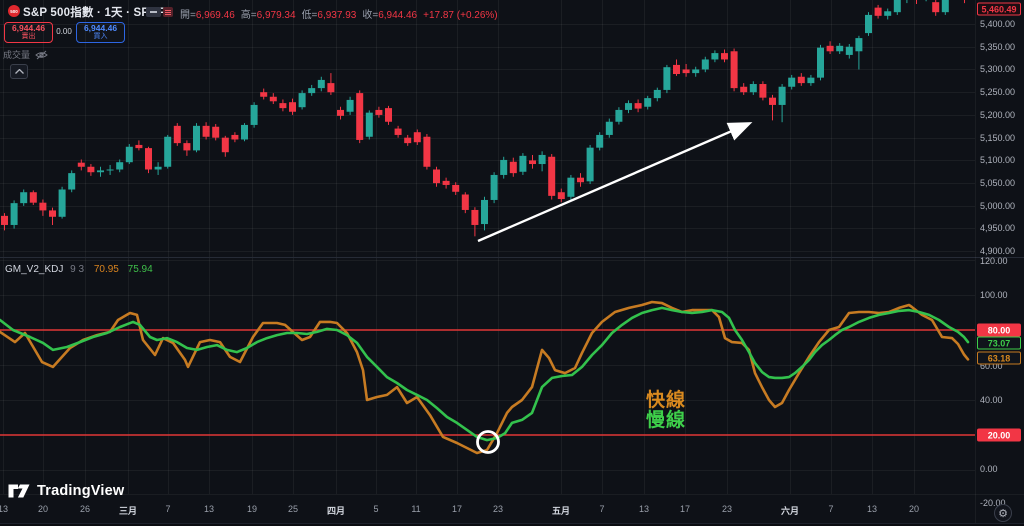 The image size is (1024, 526). Describe the element at coordinates (512, 524) in the screenshot. I see `bottom-toolbar-strip` at that location.